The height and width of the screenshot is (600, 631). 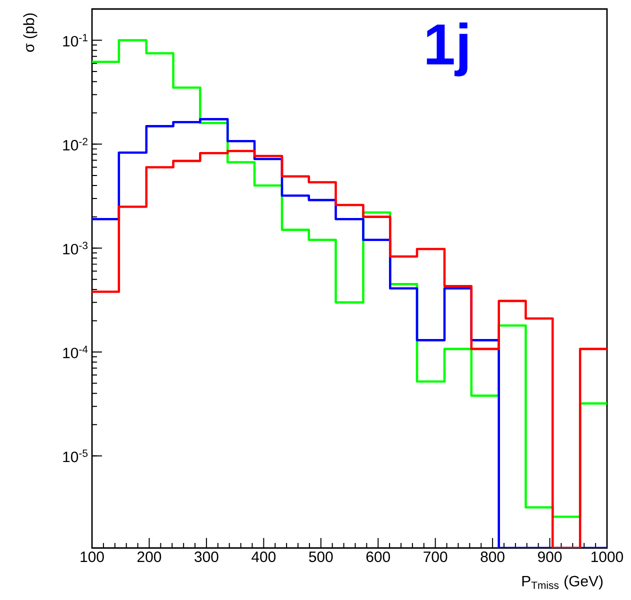 I want to click on y-tick-label: 10$^{-3}$, so click(x=75, y=248).